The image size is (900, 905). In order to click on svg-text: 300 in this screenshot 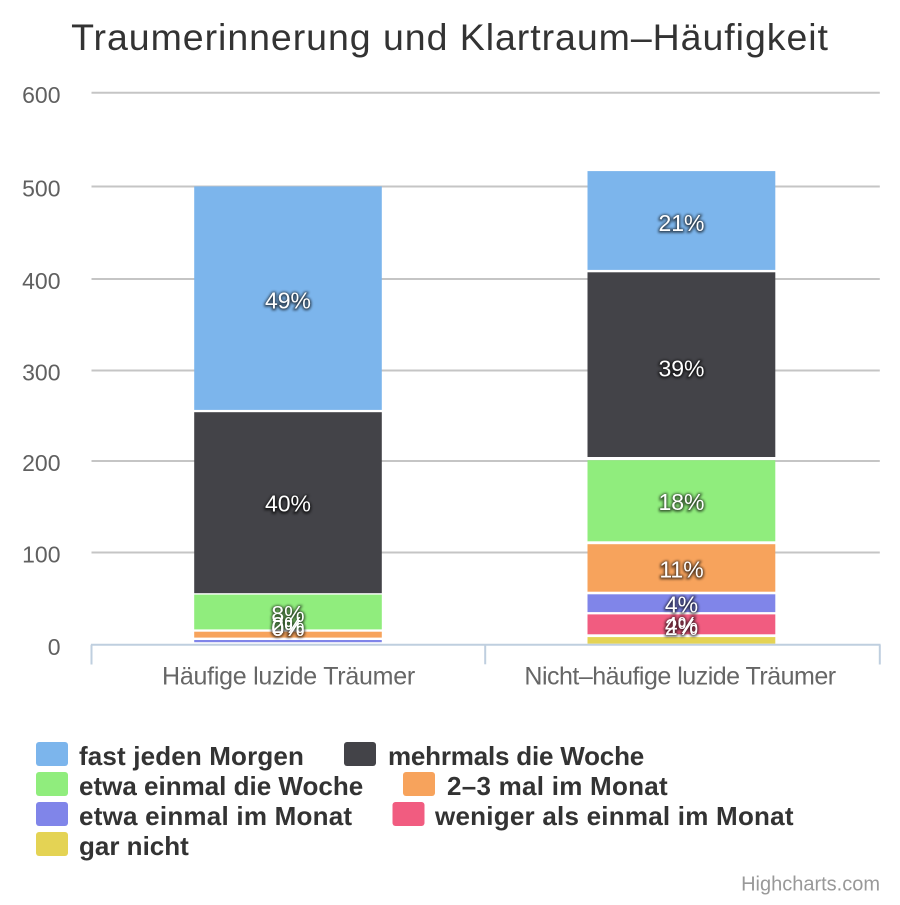, I will do `click(41, 373)`.